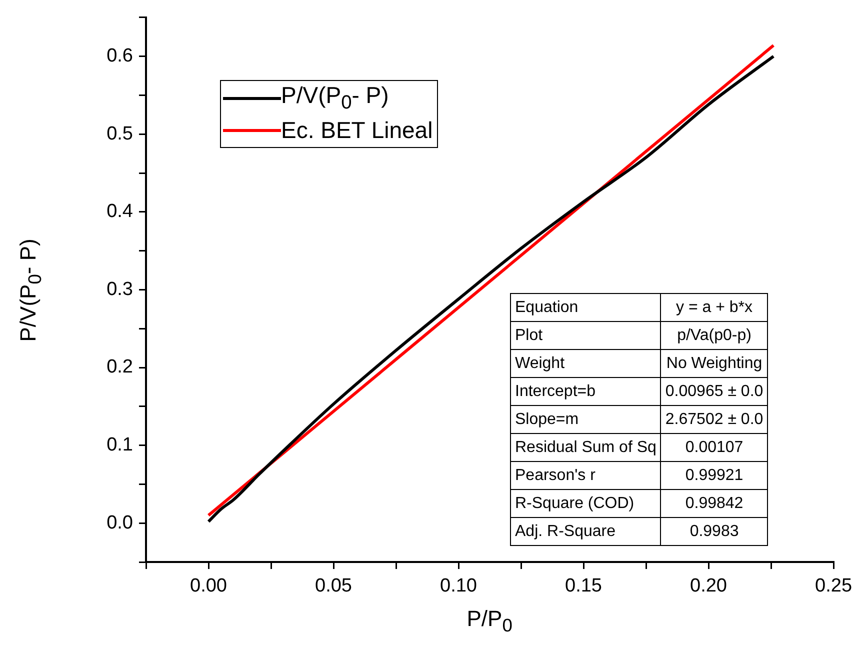 The image size is (858, 650). Describe the element at coordinates (119, 367) in the screenshot. I see `y-tick-label: 0.2` at that location.